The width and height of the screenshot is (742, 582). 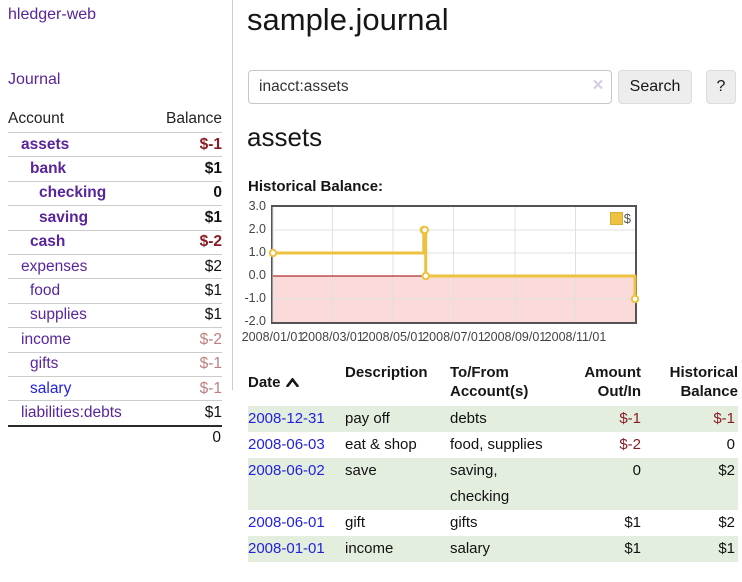 What do you see at coordinates (115, 265) in the screenshot?
I see `account-row: expenses $2` at bounding box center [115, 265].